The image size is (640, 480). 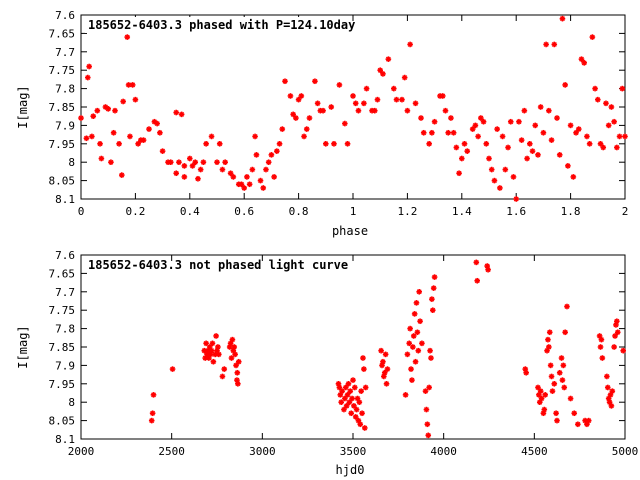 What do you see at coordinates (62, 70) in the screenshot?
I see `phased-y-tick-label: 7.75` at bounding box center [62, 70].